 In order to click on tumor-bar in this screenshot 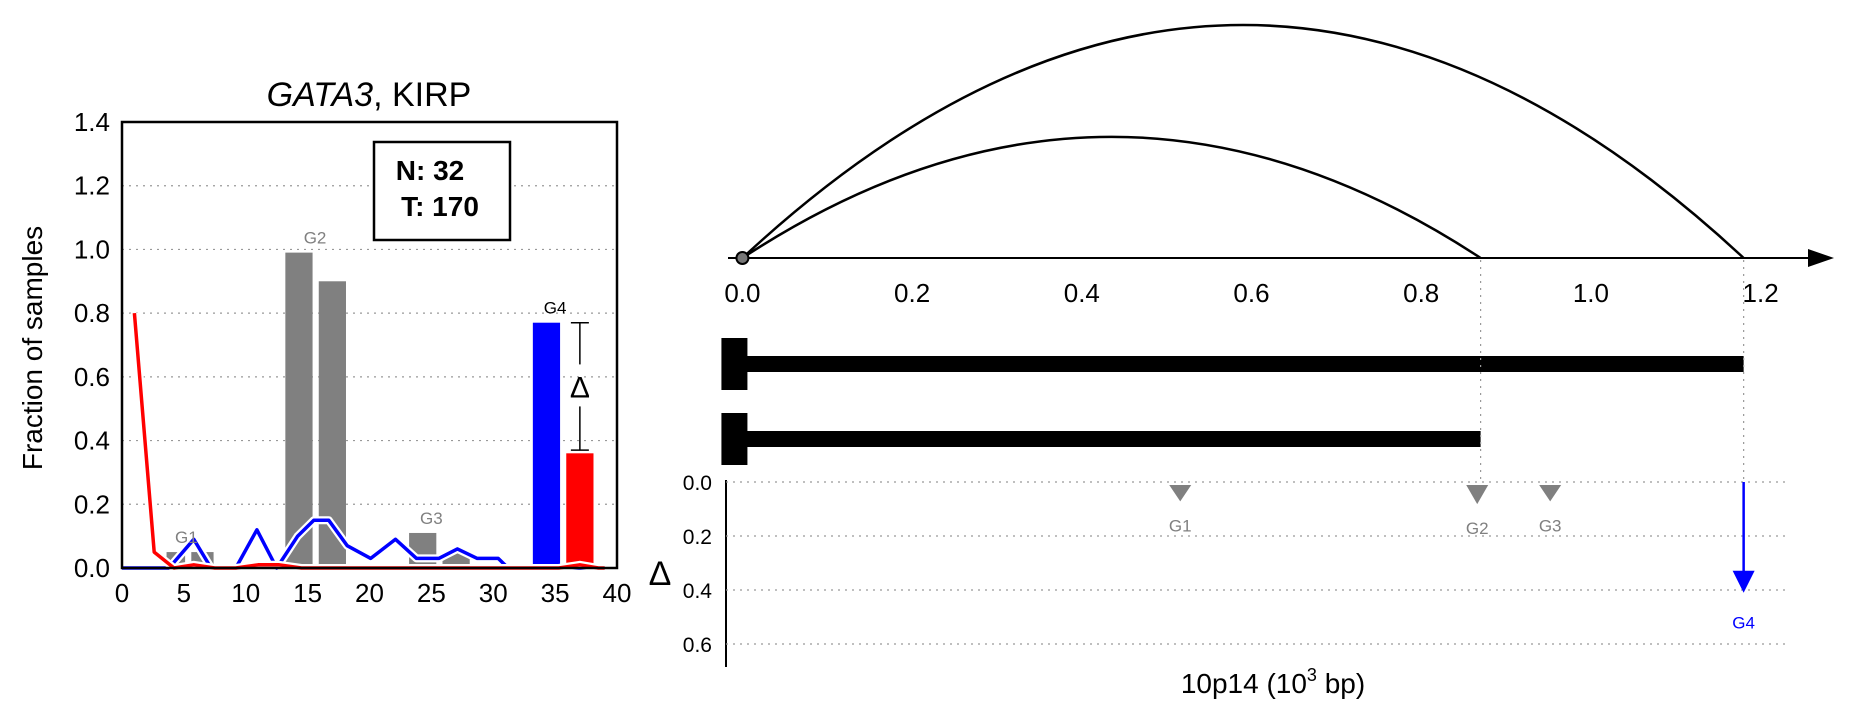, I will do `click(580, 509)`.